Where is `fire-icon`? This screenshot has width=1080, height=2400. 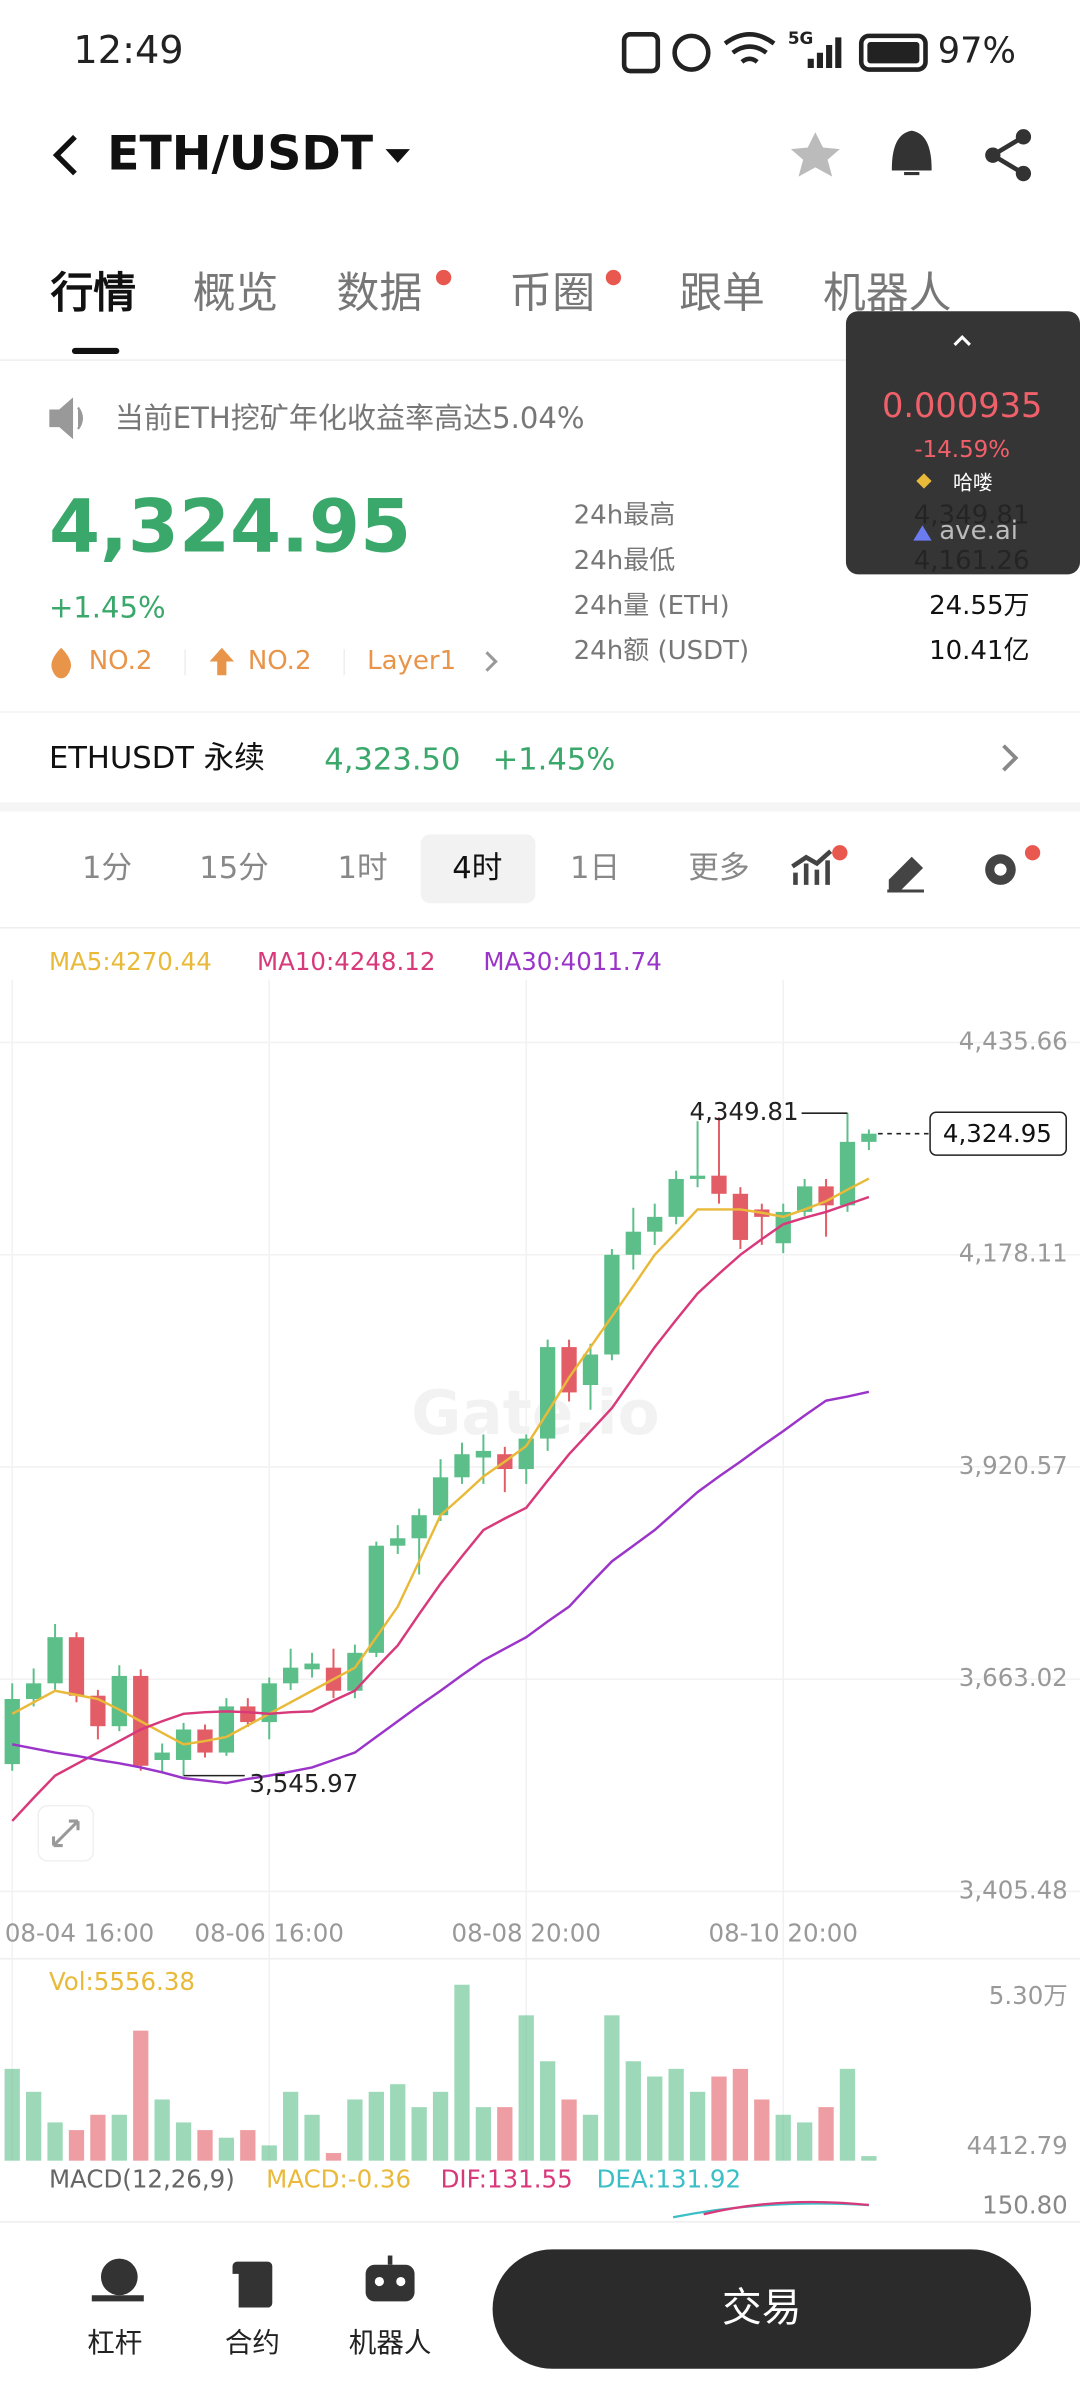
fire-icon is located at coordinates (61, 663).